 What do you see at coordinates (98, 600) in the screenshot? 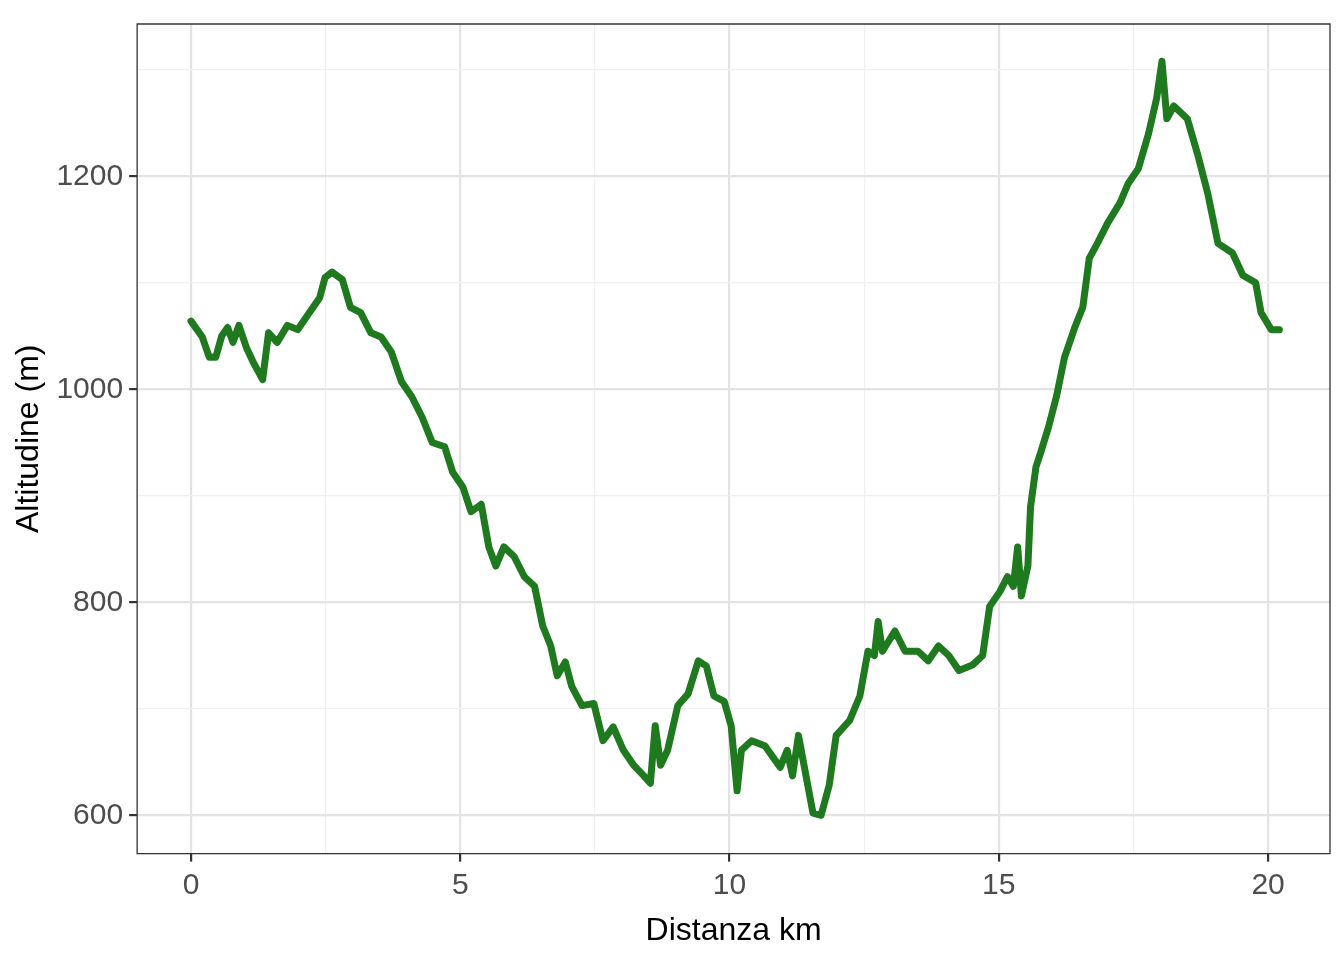
I see `y-tick-label: 800` at bounding box center [98, 600].